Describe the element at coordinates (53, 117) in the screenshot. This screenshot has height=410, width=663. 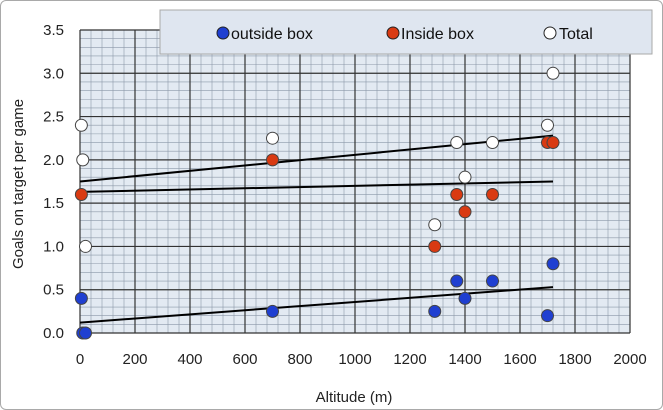
I see `y-tick-label: 2.5` at that location.